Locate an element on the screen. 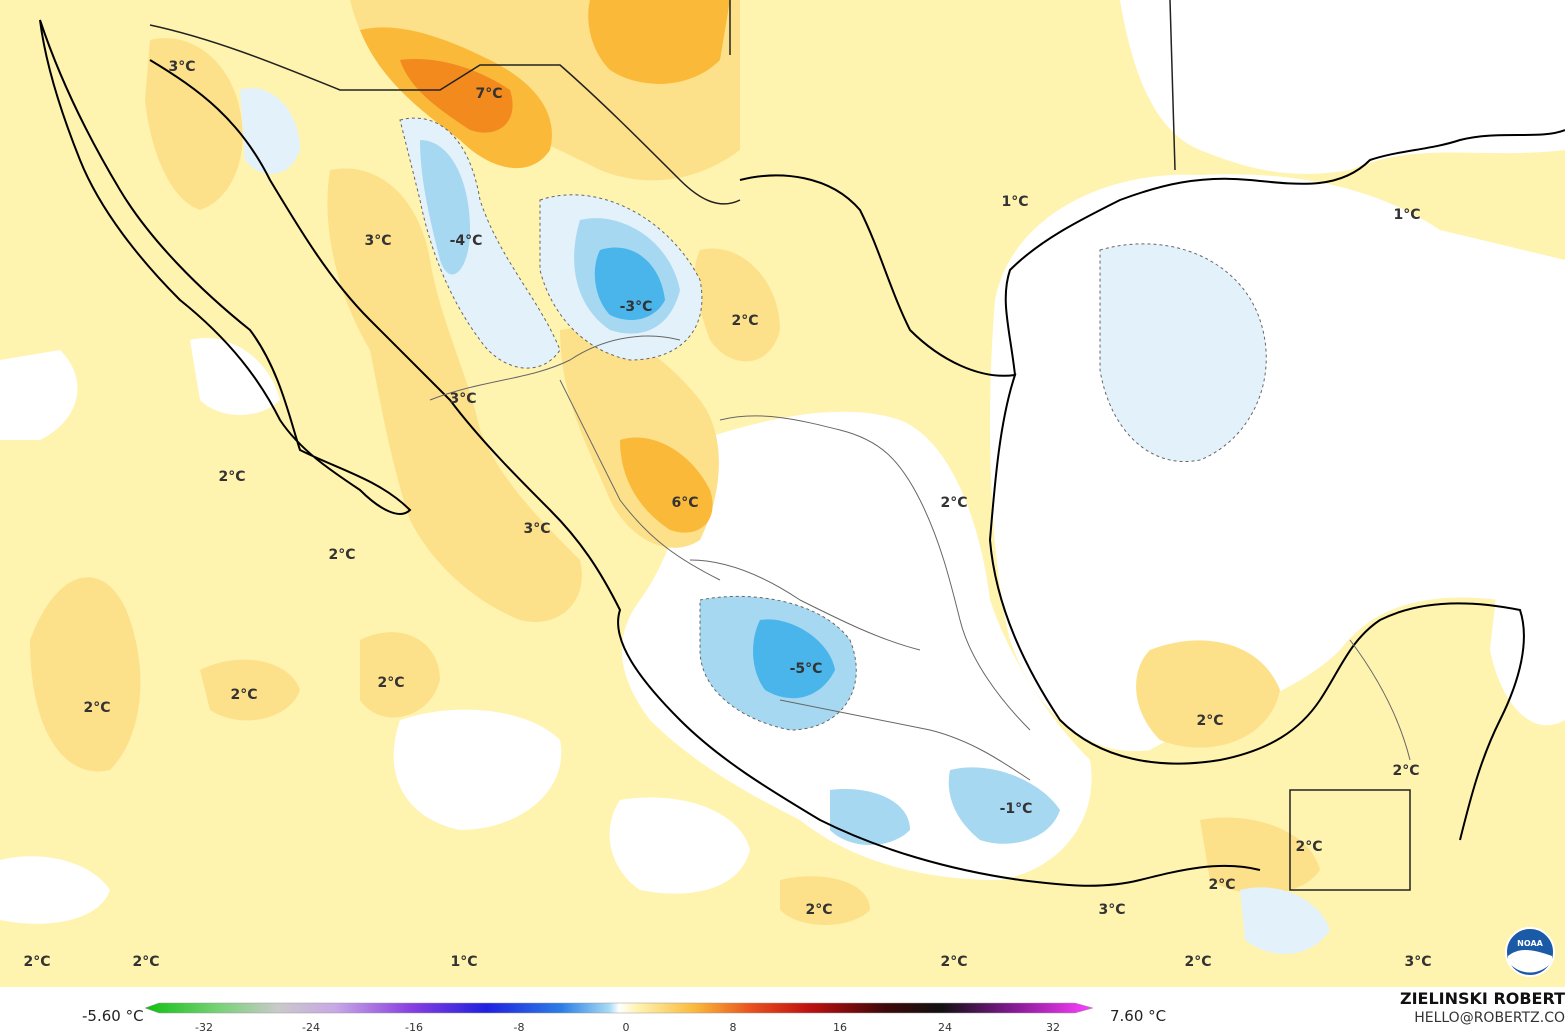 This screenshot has height=1035, width=1565. central-neutral-region is located at coordinates (856, 645).